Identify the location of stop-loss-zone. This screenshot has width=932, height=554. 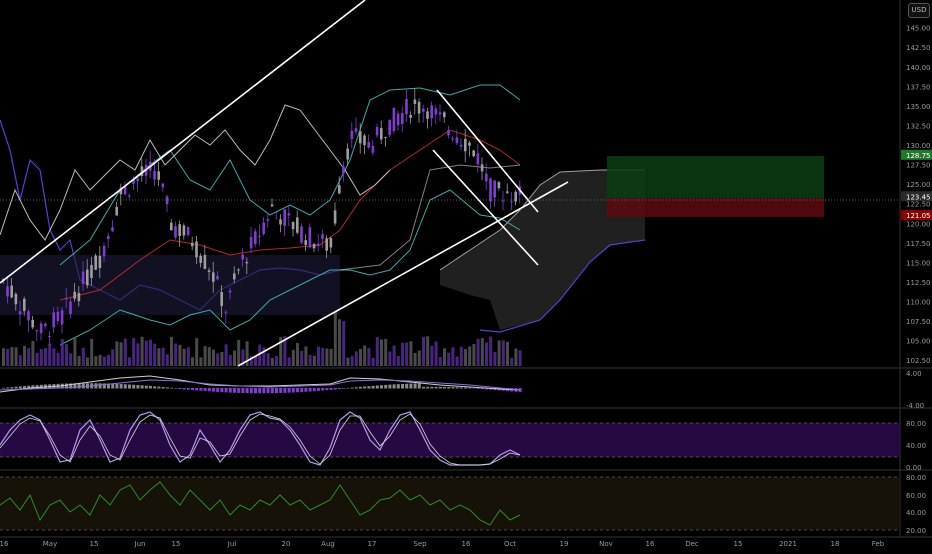
(715, 207).